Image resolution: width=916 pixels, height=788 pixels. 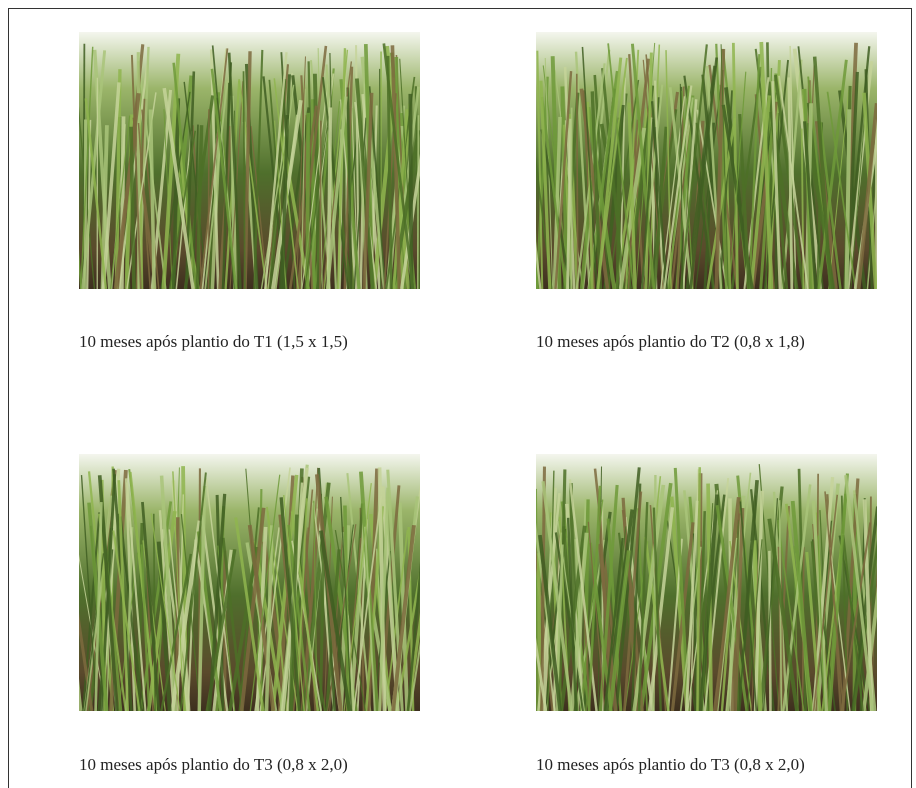 I want to click on photo, so click(x=249, y=582).